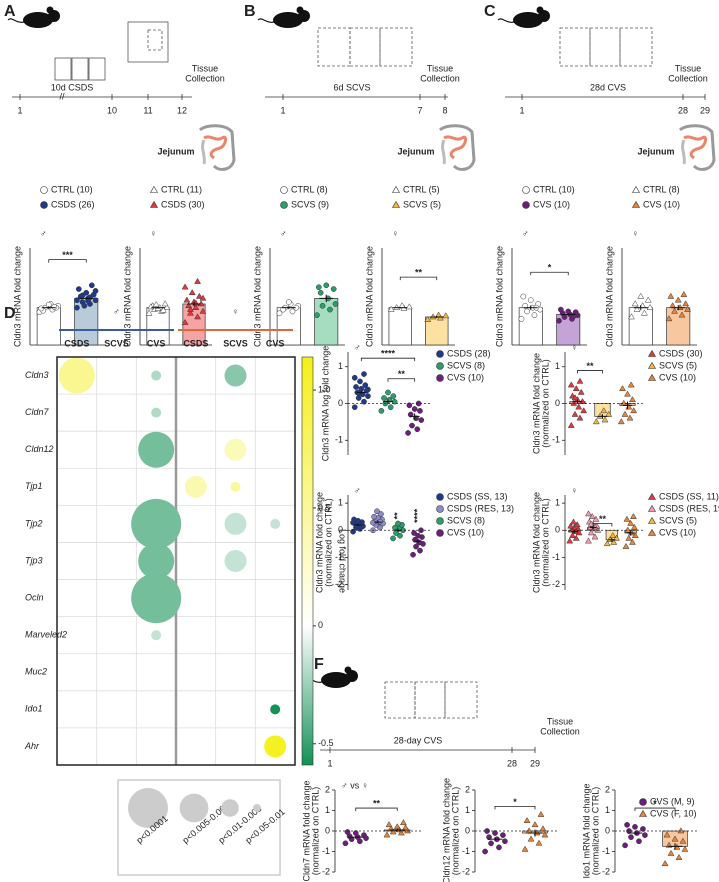  What do you see at coordinates (16, 20) in the screenshot?
I see `mouse-tail` at bounding box center [16, 20].